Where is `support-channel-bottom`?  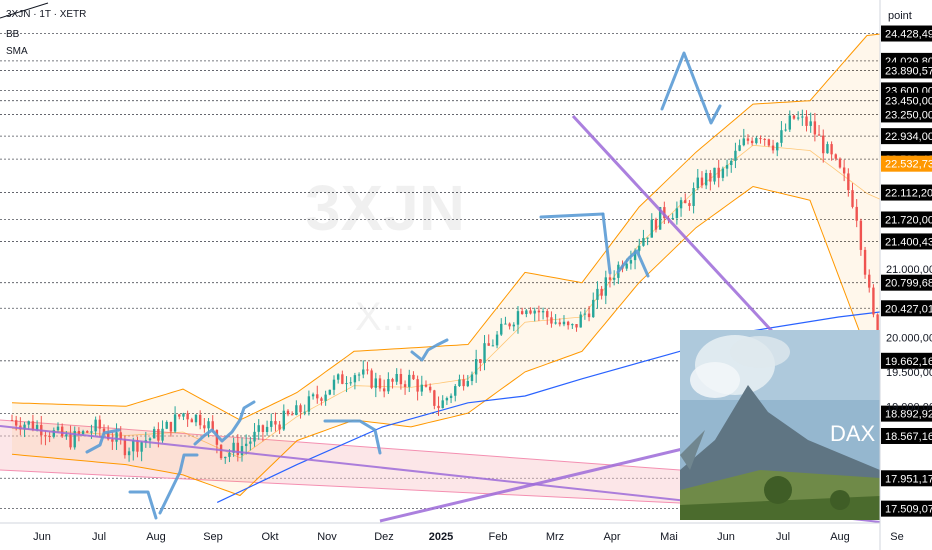
support-channel-bottom is located at coordinates (340, 486).